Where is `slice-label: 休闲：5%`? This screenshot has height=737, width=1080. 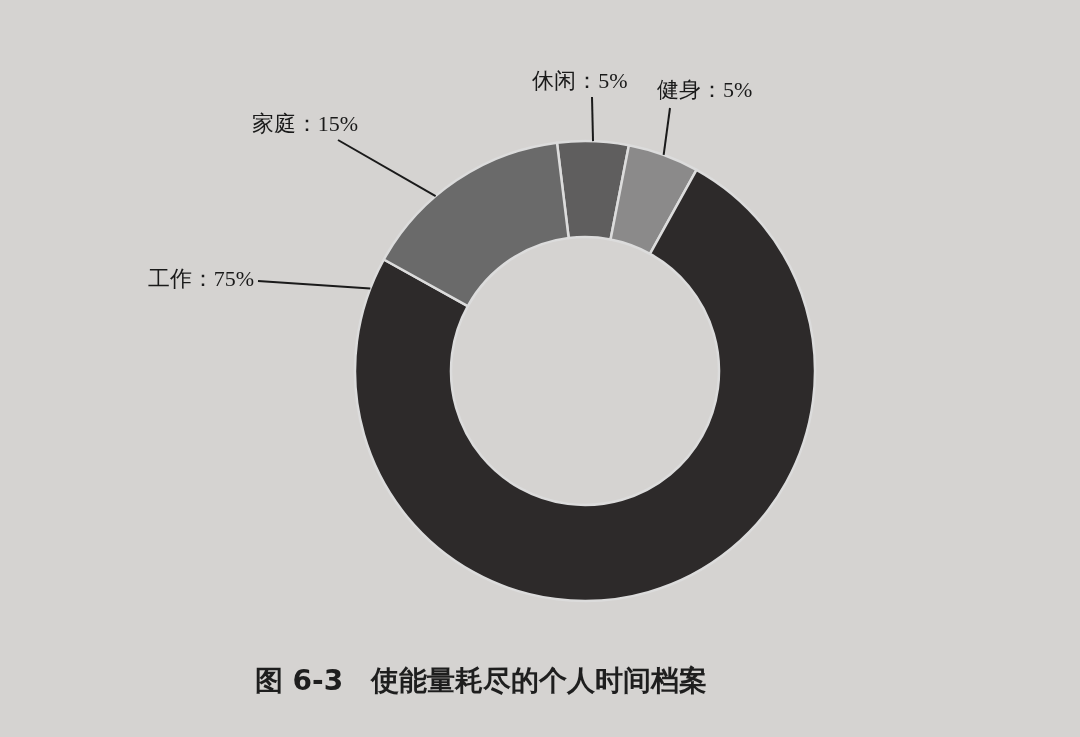 slice-label: 休闲：5% is located at coordinates (580, 80).